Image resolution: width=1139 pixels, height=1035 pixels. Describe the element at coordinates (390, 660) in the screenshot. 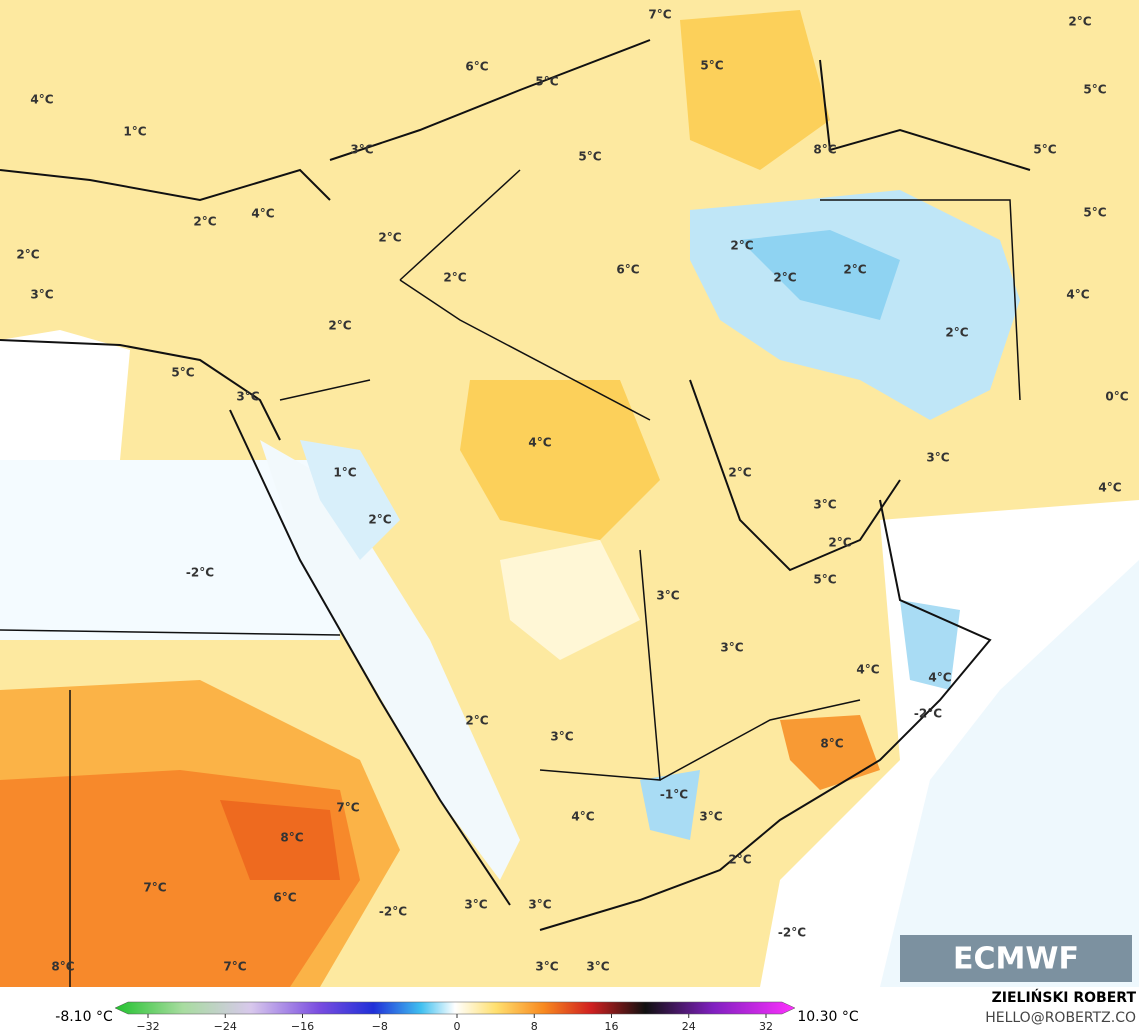

I see `red-sea` at that location.